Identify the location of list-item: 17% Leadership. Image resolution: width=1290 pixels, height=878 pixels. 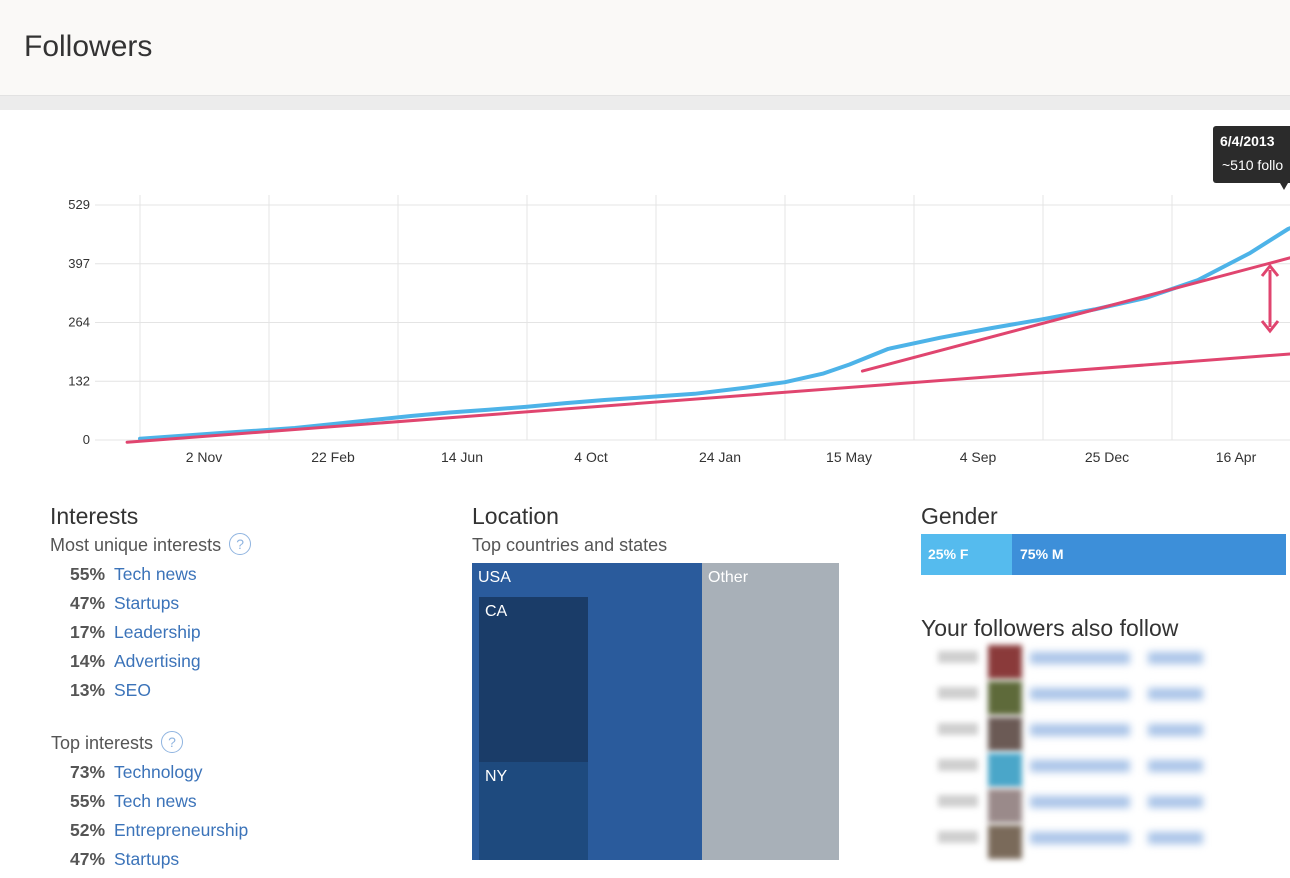
(135, 636).